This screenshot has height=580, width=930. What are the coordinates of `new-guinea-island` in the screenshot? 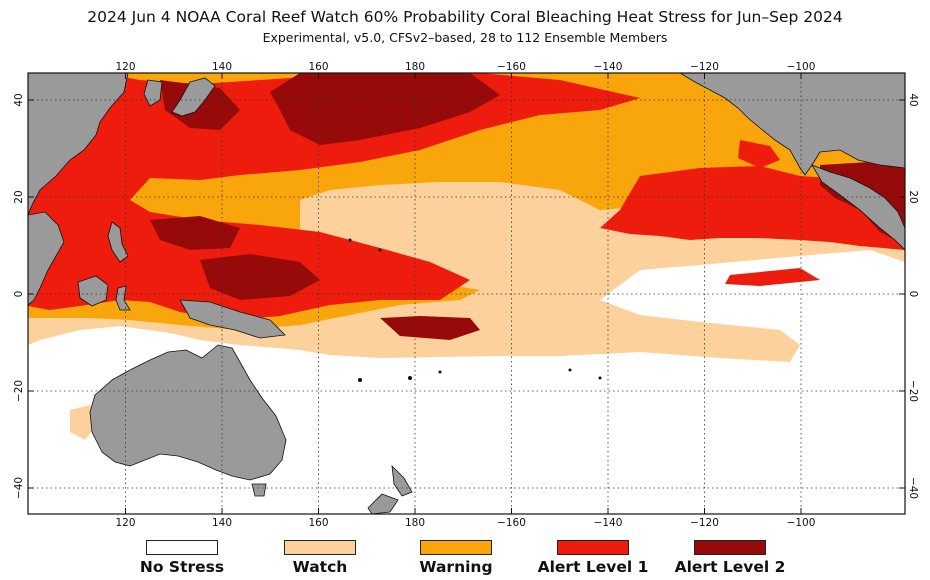 It's located at (232, 319).